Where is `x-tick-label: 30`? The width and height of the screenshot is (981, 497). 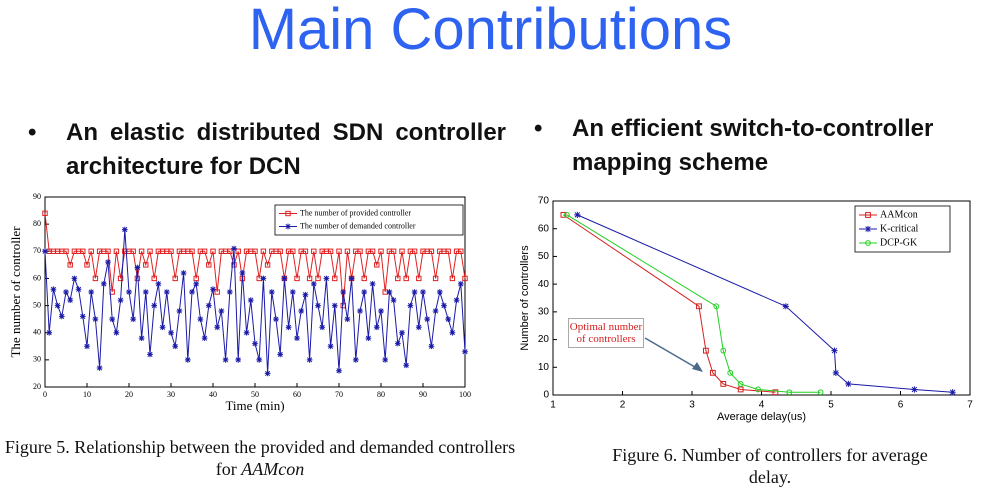
x-tick-label: 30 is located at coordinates (171, 394).